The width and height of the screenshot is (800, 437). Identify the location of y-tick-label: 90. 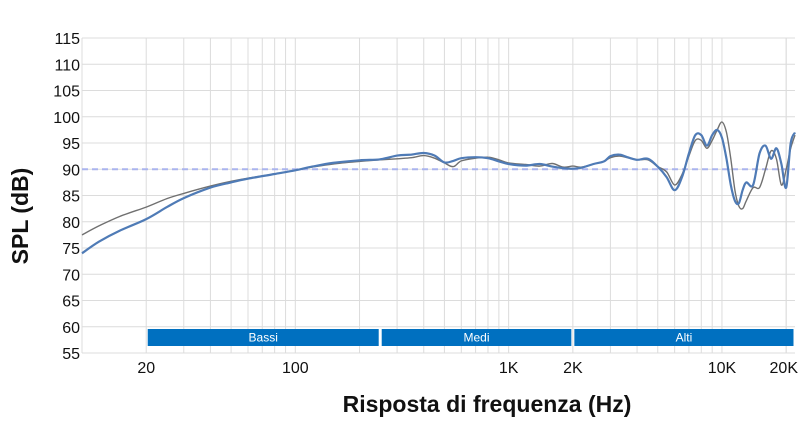
(71, 170).